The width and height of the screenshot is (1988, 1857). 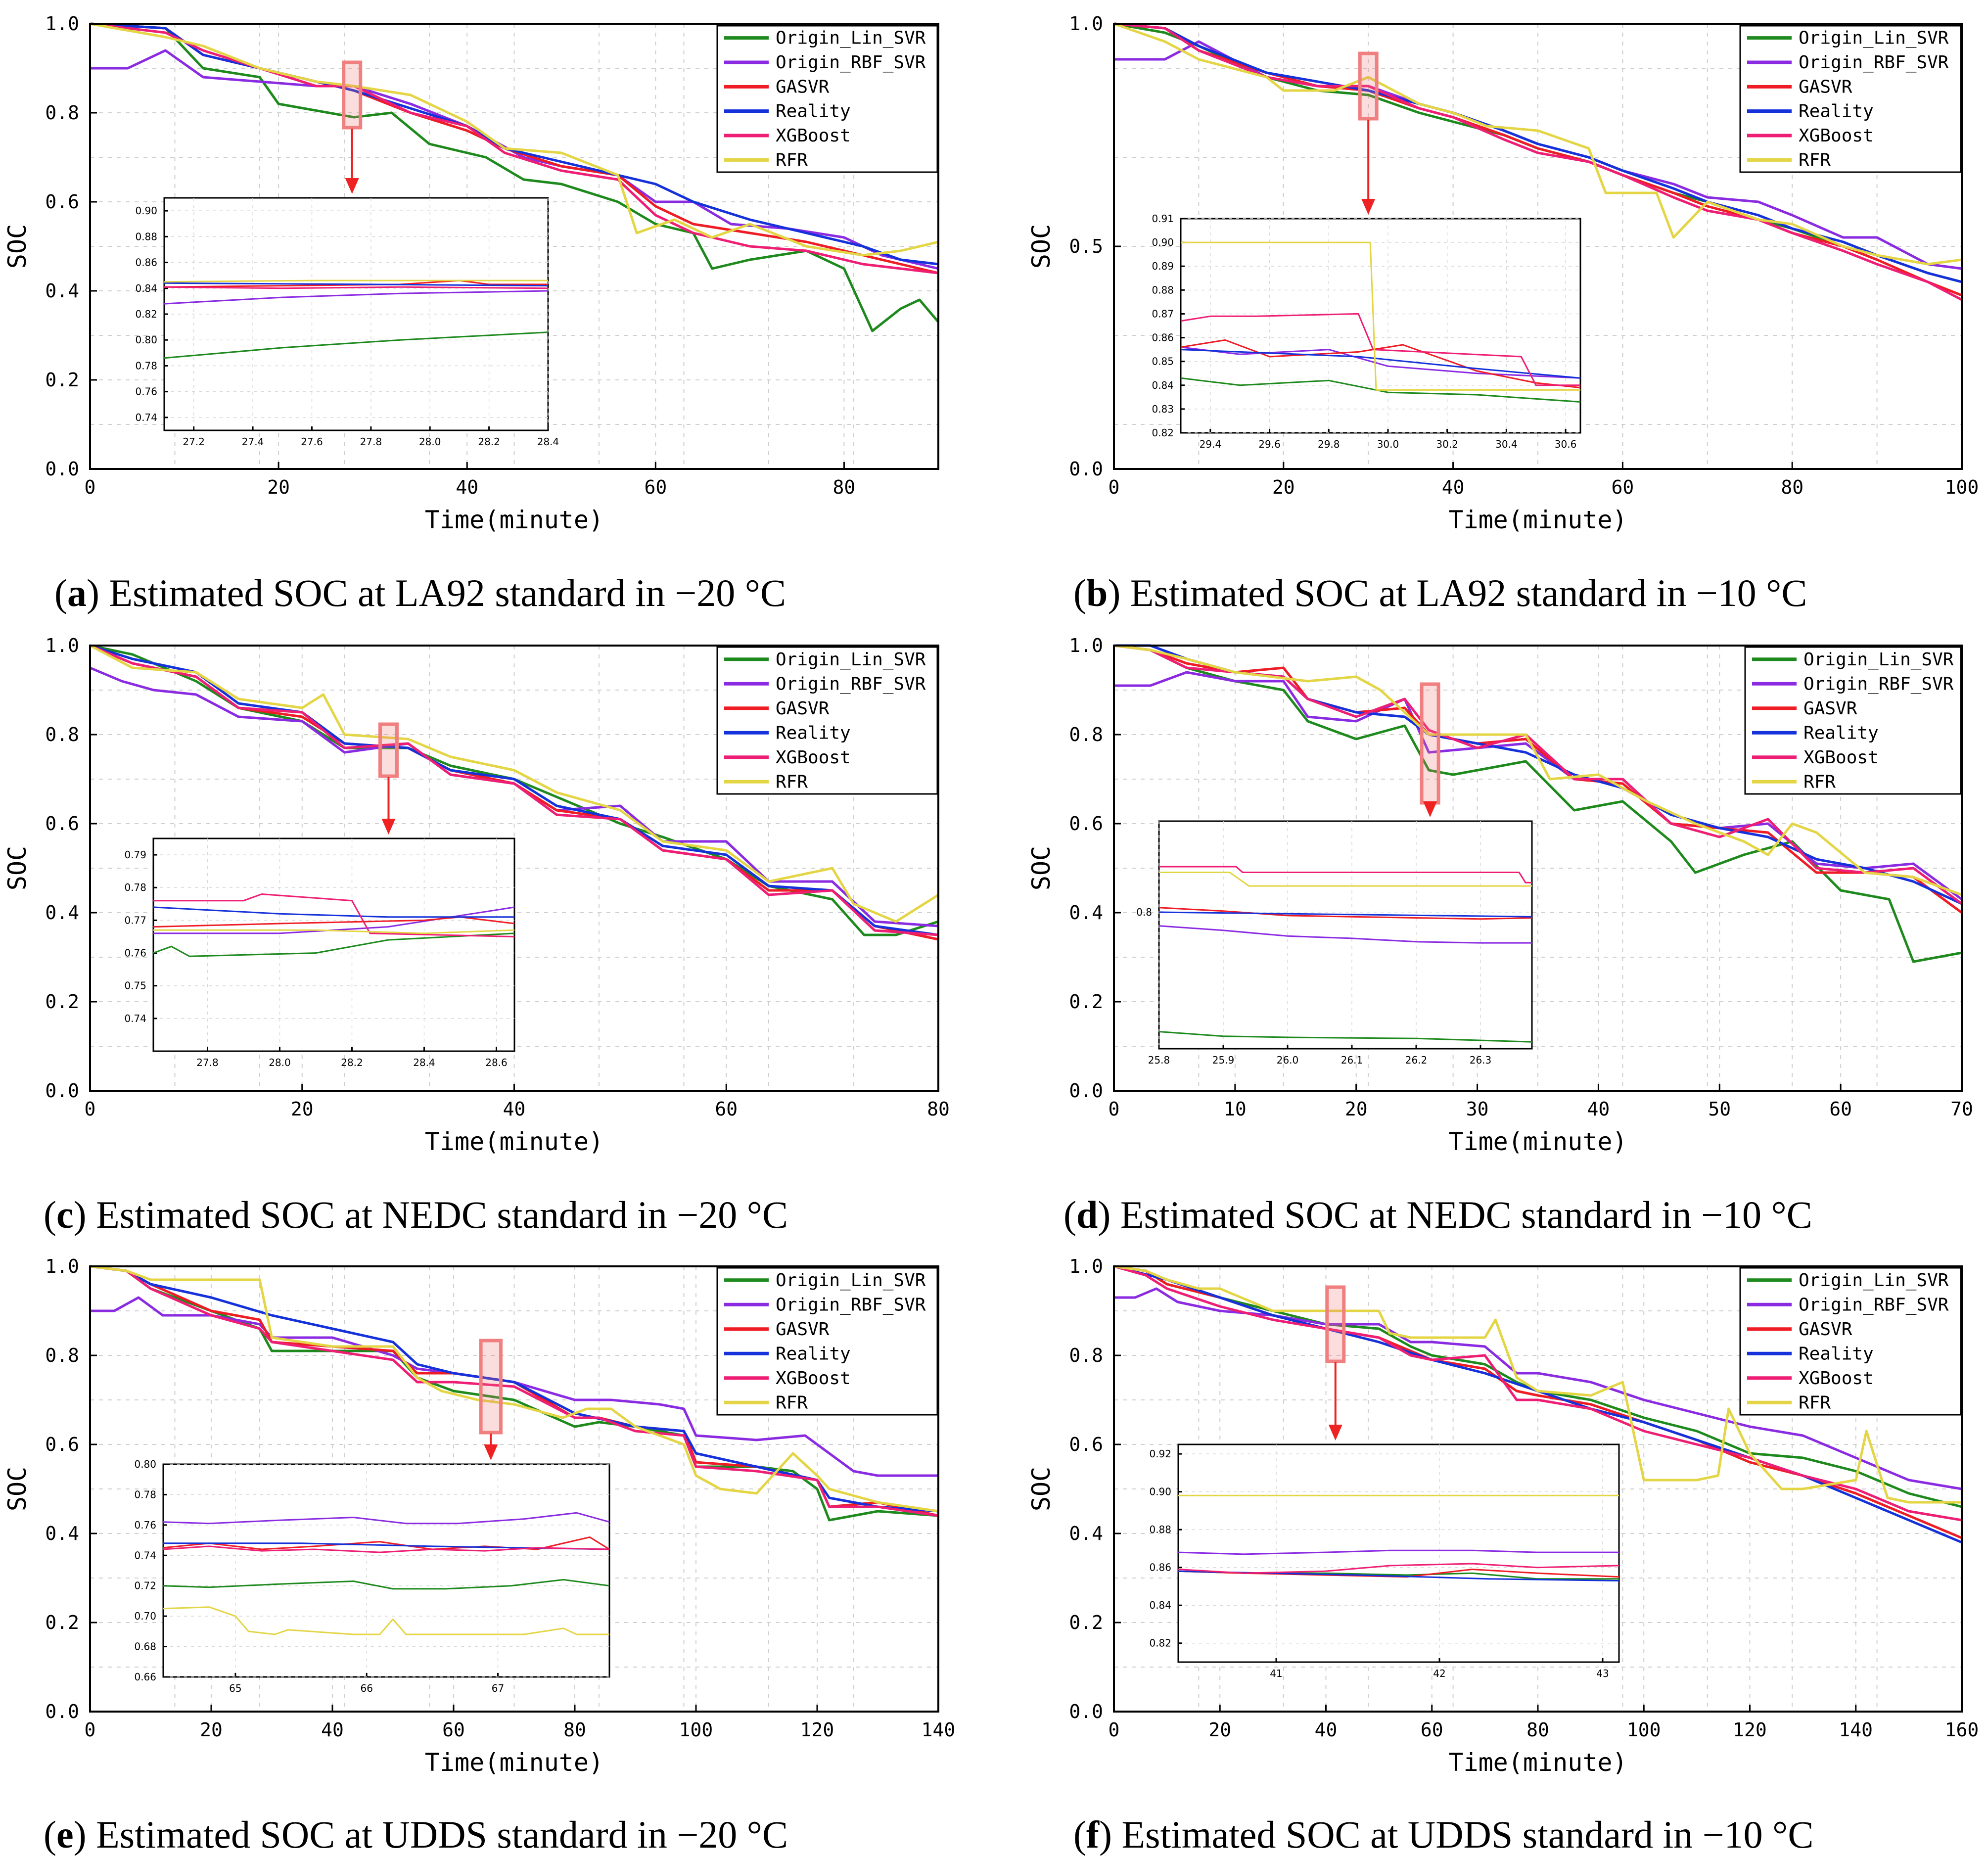 I want to click on inset-y-tick-label: 0.89, so click(x=1163, y=266).